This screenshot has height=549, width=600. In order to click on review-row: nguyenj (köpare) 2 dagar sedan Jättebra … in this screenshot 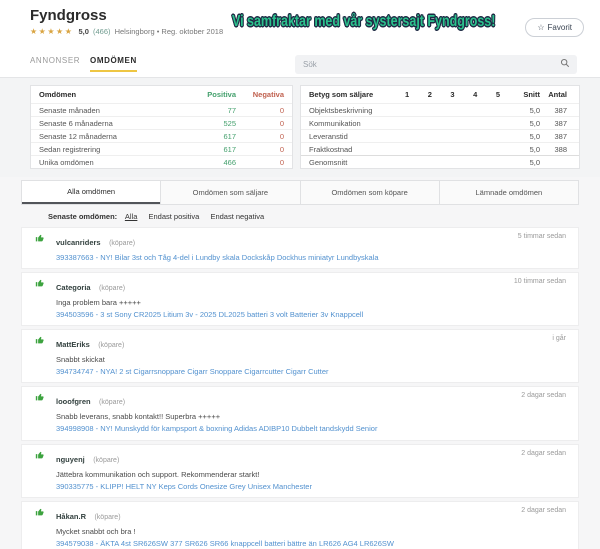, I will do `click(300, 470)`.